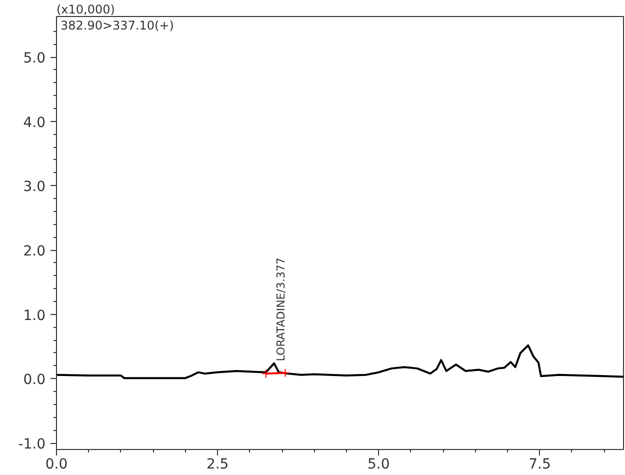 The height and width of the screenshot is (475, 625). I want to click on x-tick-label: 2.5, so click(217, 464).